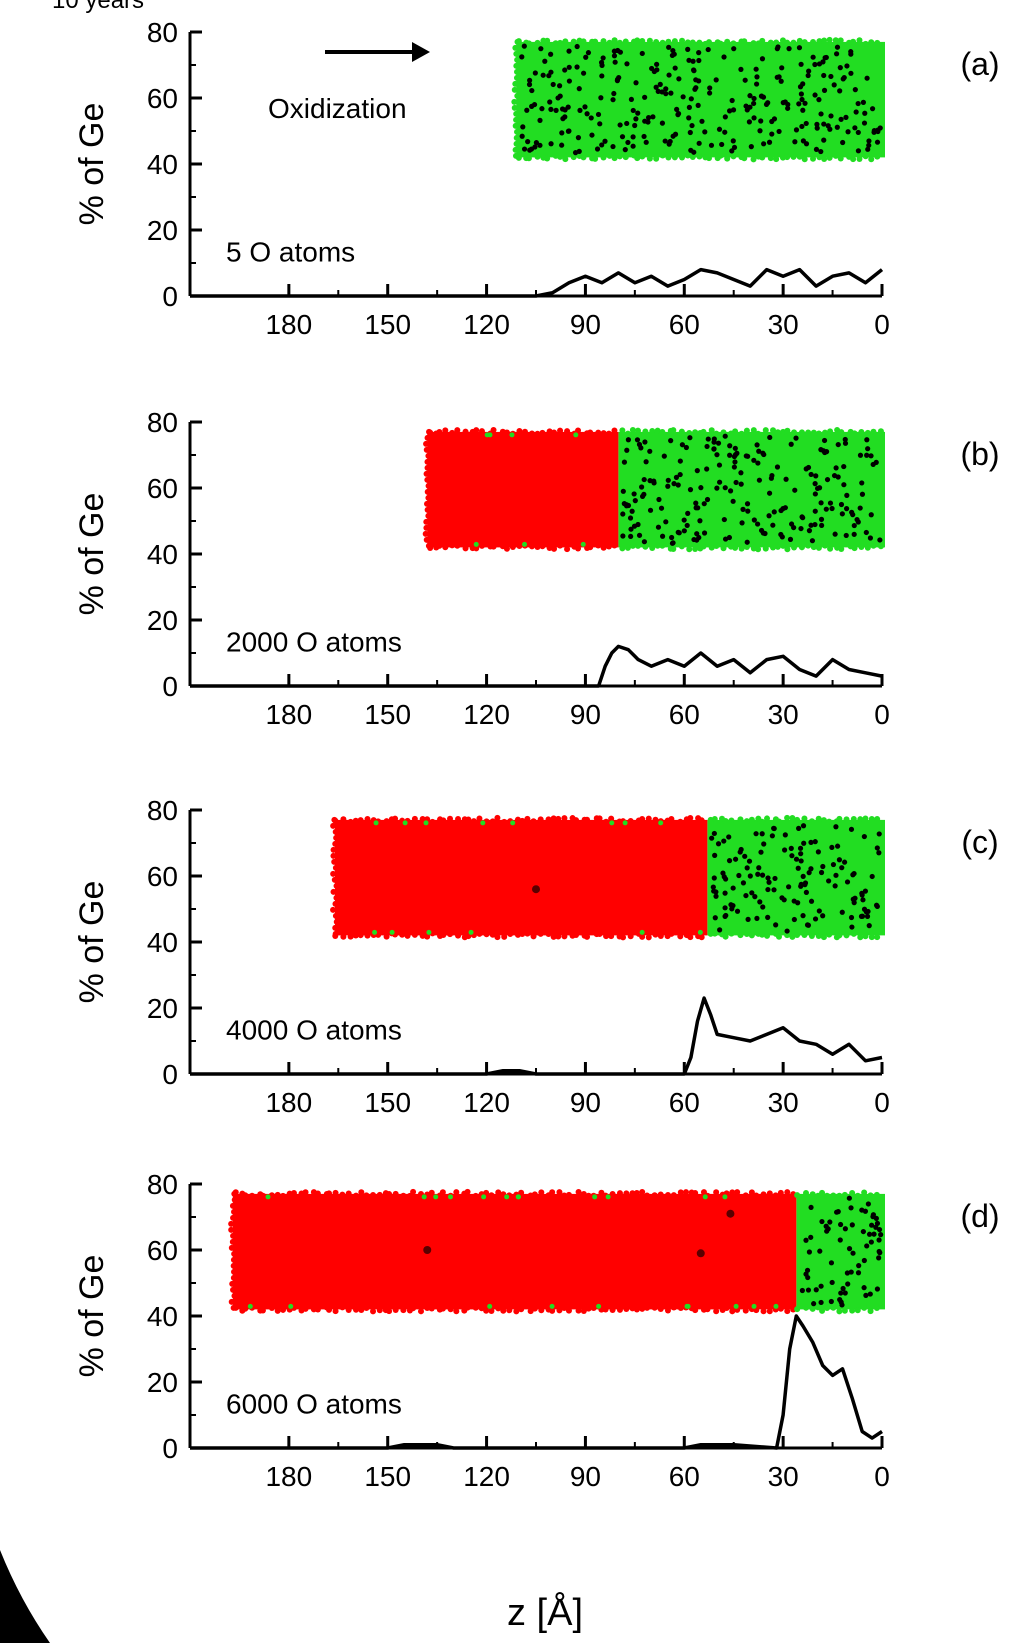 The width and height of the screenshot is (1030, 1643). What do you see at coordinates (979, 64) in the screenshot?
I see `panel-label: (a)` at bounding box center [979, 64].